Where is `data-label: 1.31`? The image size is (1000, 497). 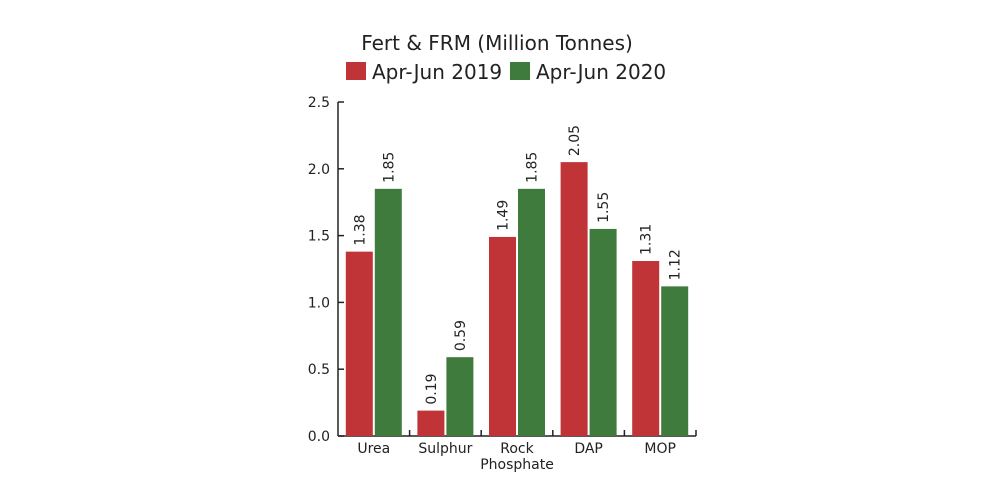 data-label: 1.31 is located at coordinates (647, 239).